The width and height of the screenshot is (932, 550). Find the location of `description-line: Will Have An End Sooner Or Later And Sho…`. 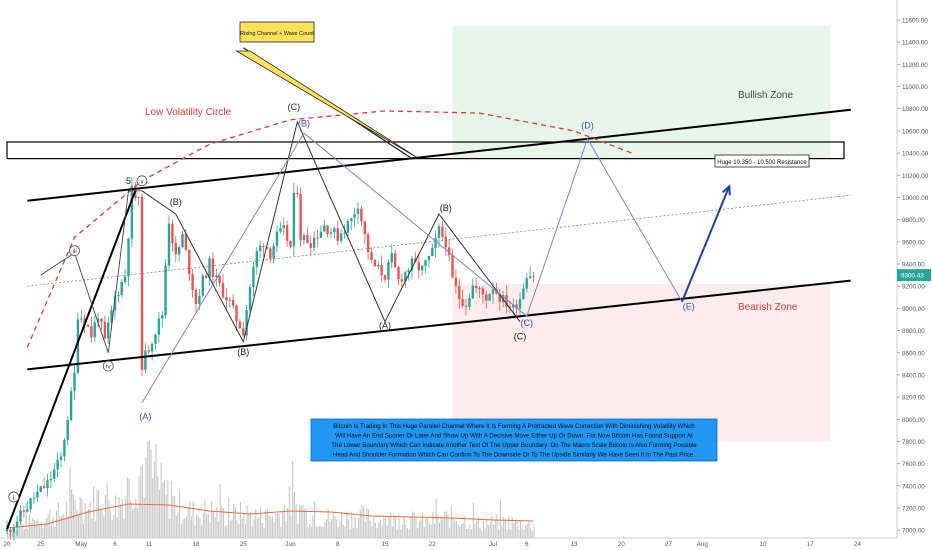

description-line: Will Have An End Sooner Or Later And Sho… is located at coordinates (514, 436).